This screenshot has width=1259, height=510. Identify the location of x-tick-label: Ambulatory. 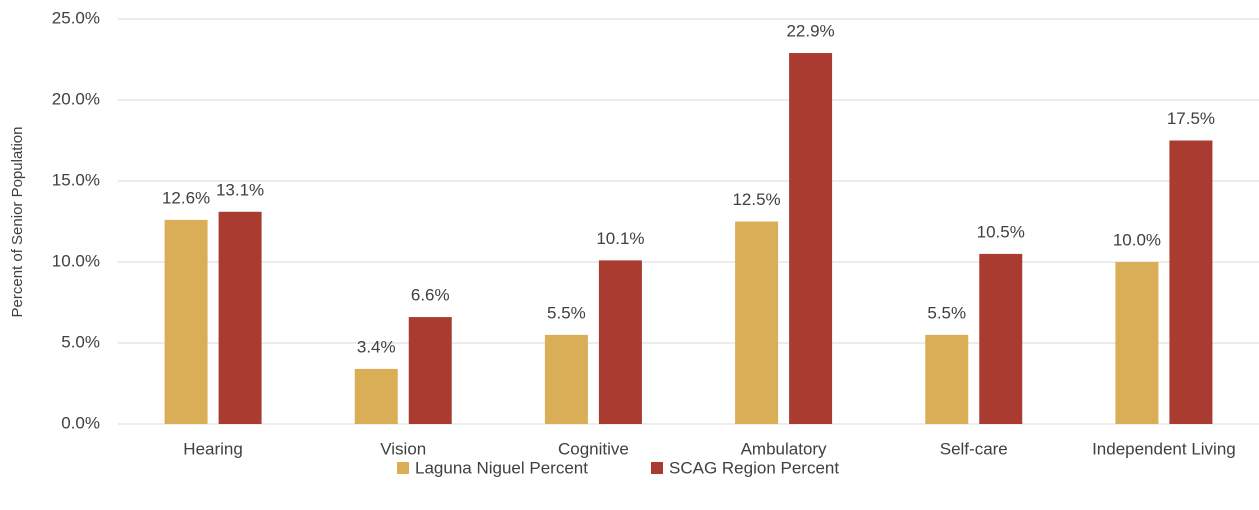
(784, 448).